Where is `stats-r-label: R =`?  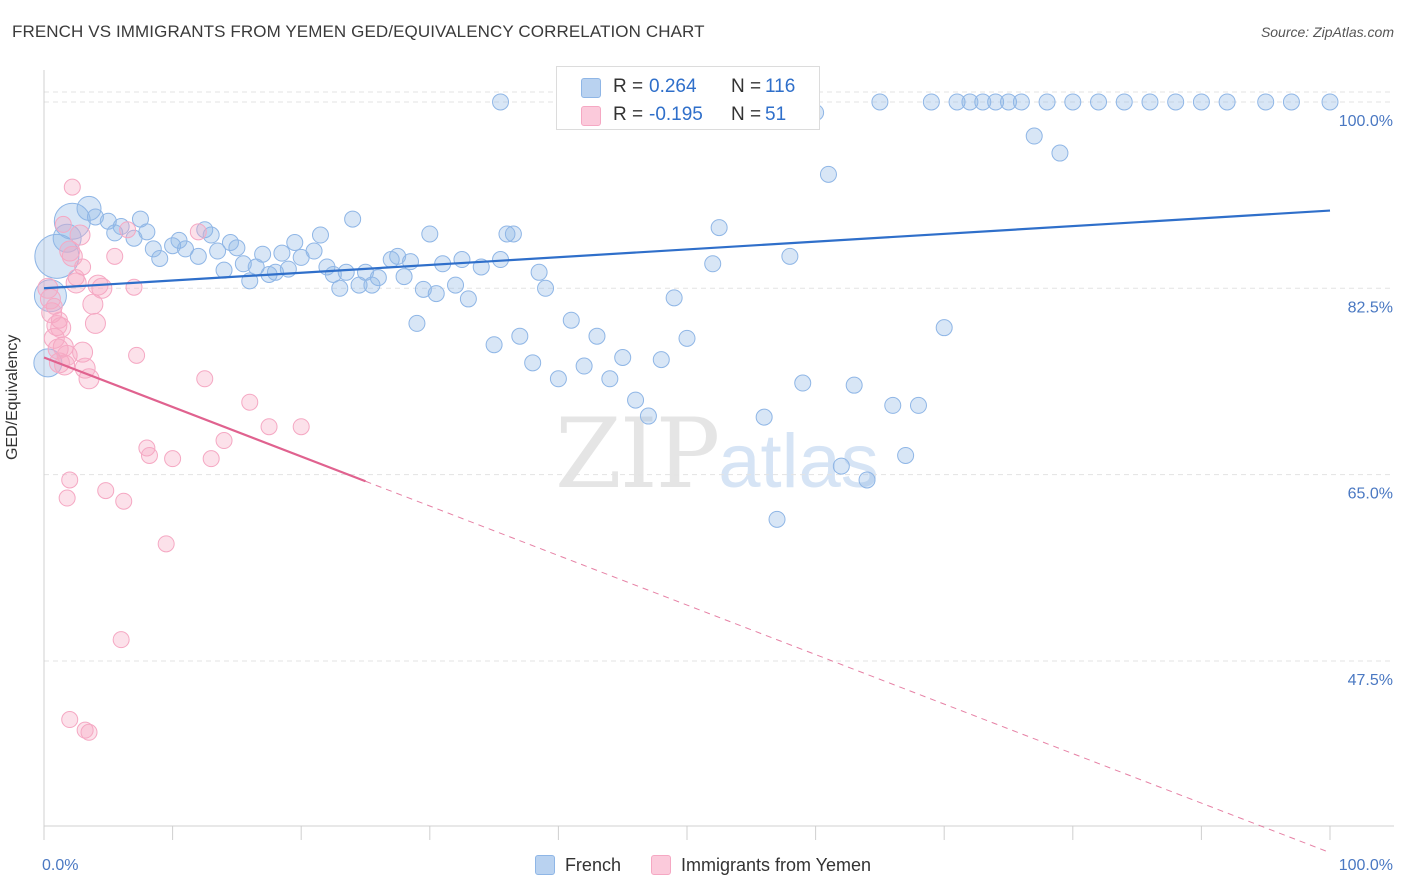 stats-r-label: R = is located at coordinates (628, 86).